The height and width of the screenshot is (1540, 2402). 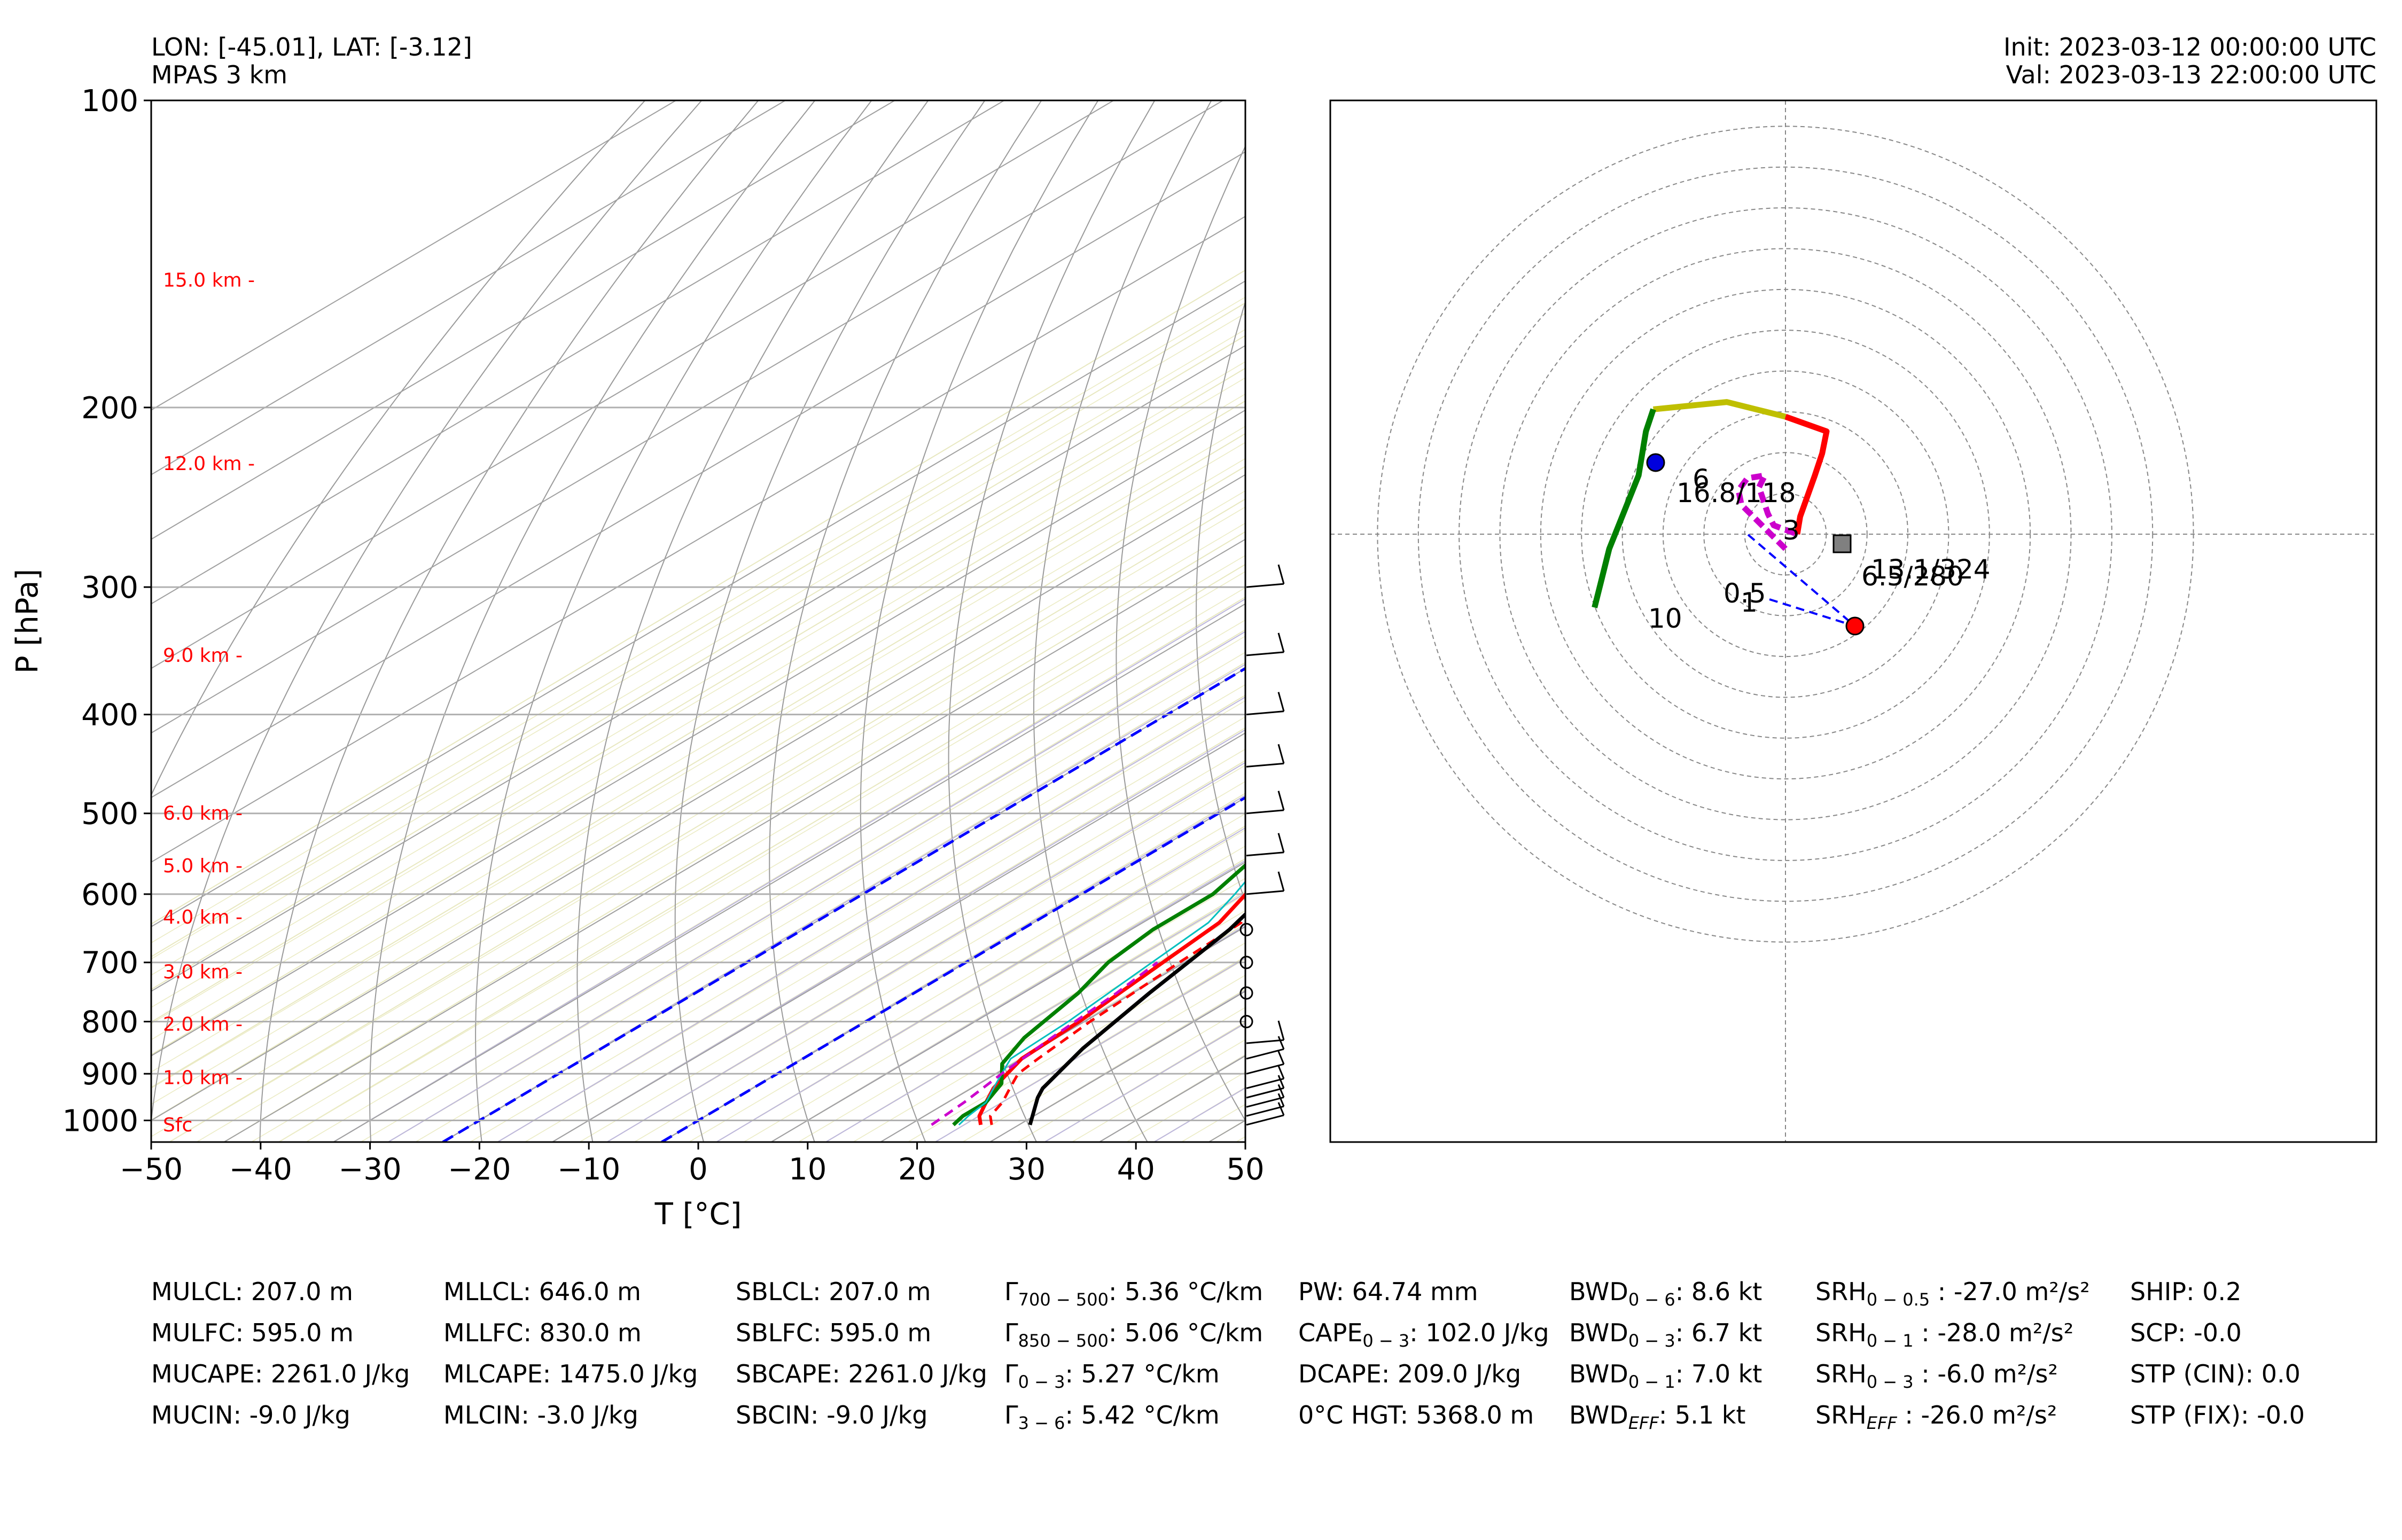 I want to click on y-tick-label: 600, so click(x=109, y=895).